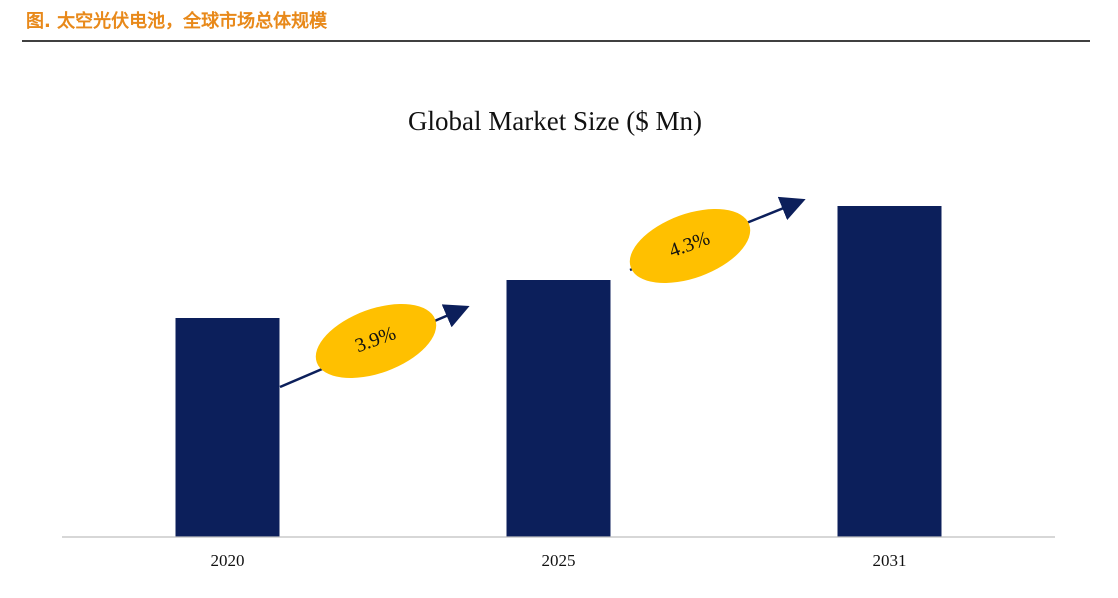 The height and width of the screenshot is (598, 1118). Describe the element at coordinates (559, 560) in the screenshot. I see `x-tick-label: 2025` at that location.